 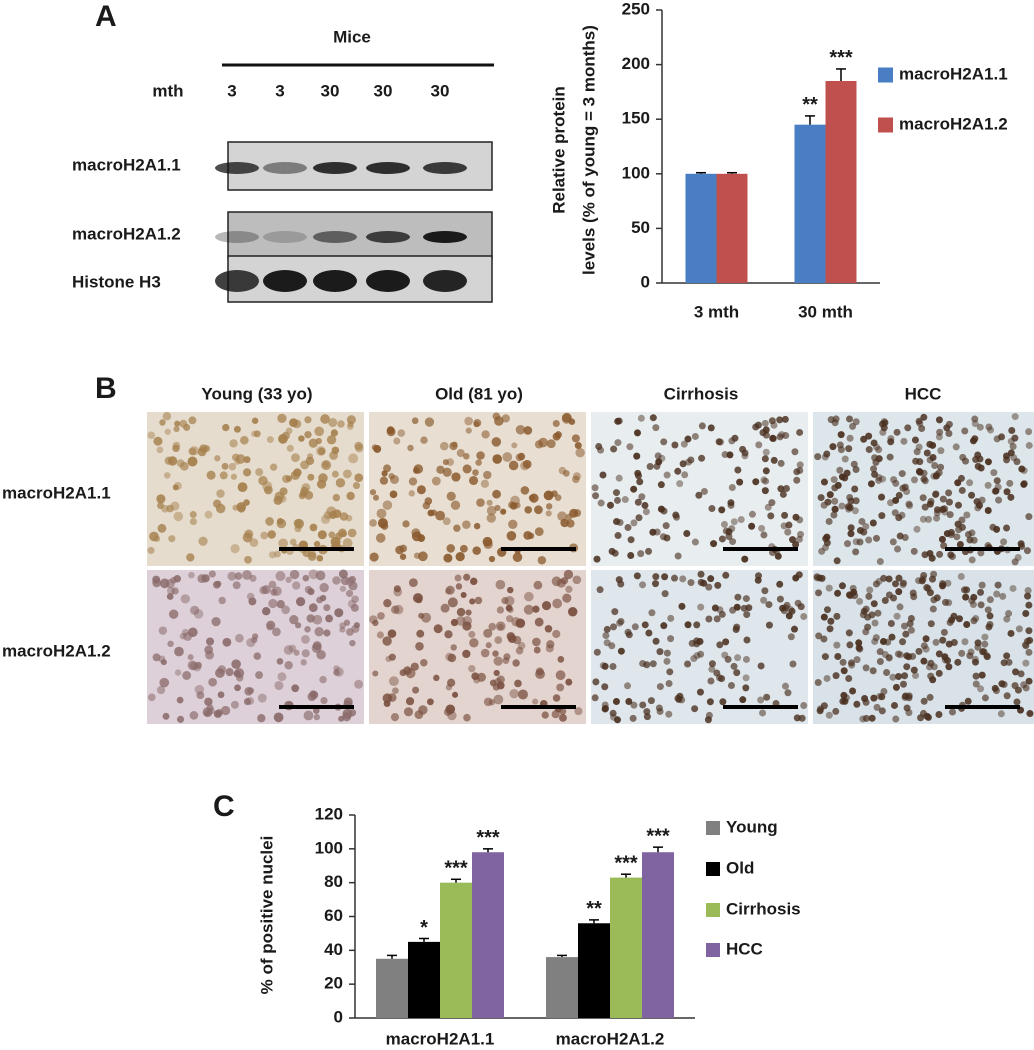 What do you see at coordinates (167, 90) in the screenshot?
I see `lane-header: mth` at bounding box center [167, 90].